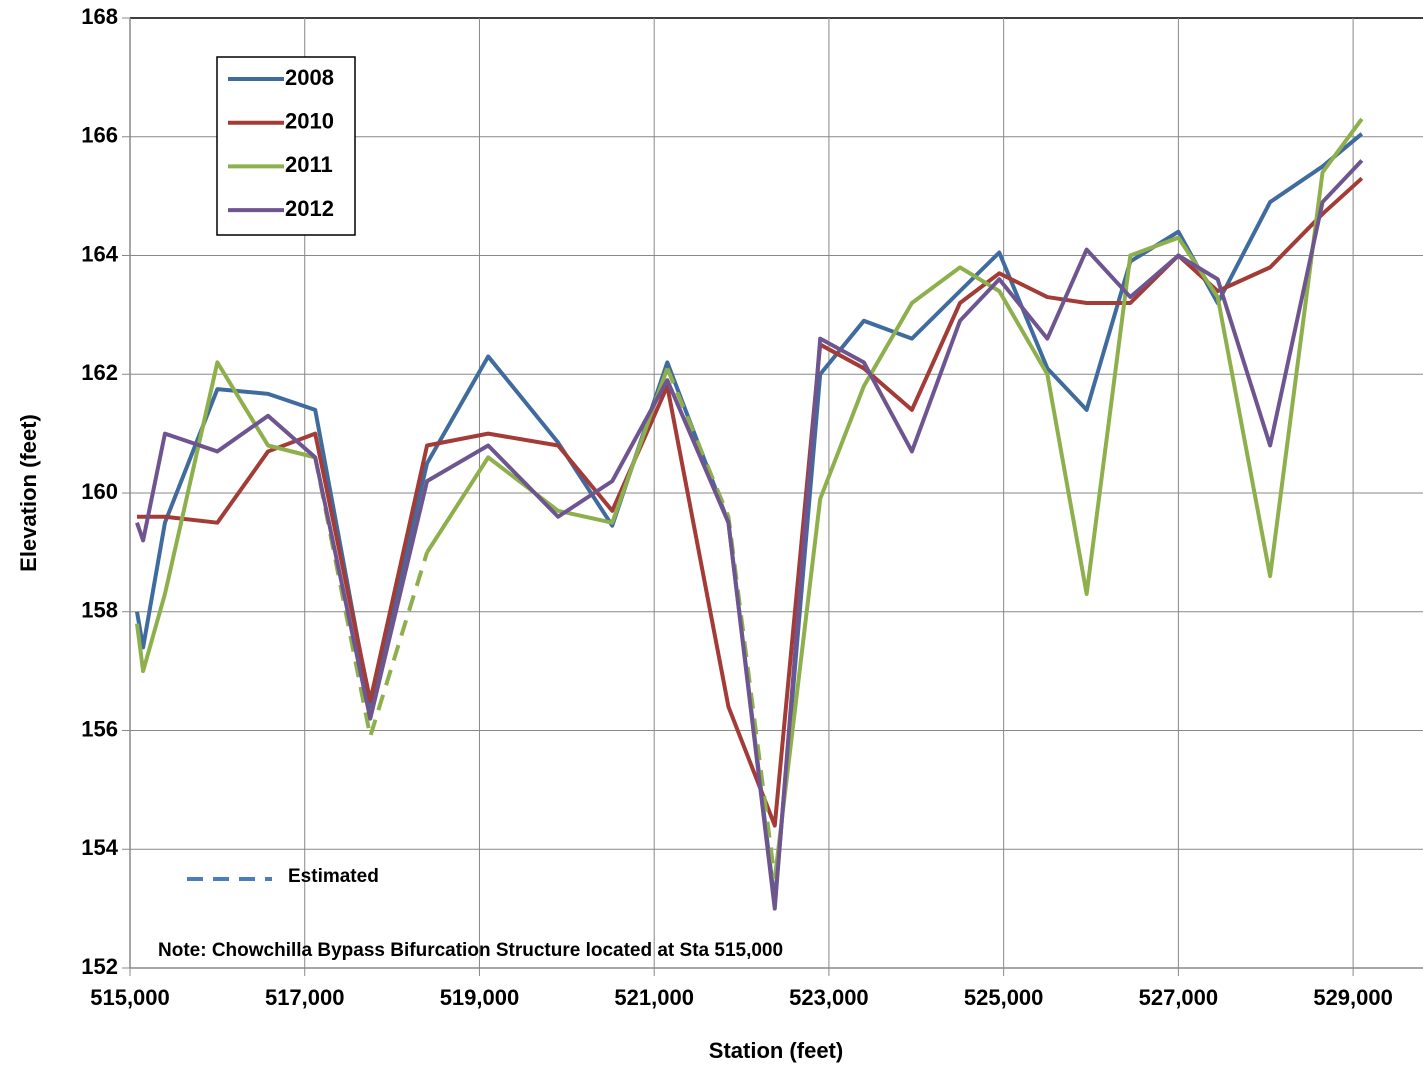 This screenshot has width=1423, height=1071. What do you see at coordinates (480, 997) in the screenshot?
I see `x-tick-label: 519,000` at bounding box center [480, 997].